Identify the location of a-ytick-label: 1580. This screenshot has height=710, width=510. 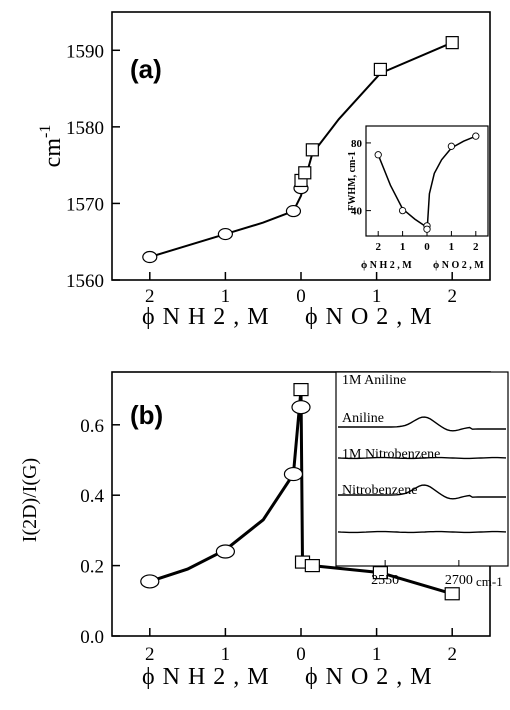
(85, 128).